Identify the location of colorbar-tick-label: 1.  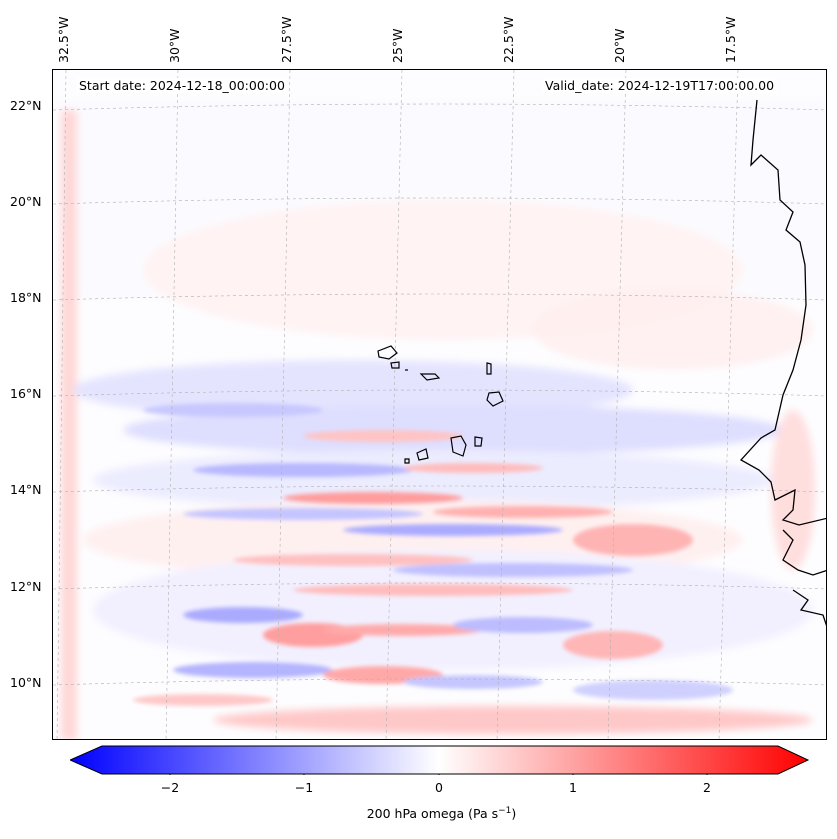
(573, 787).